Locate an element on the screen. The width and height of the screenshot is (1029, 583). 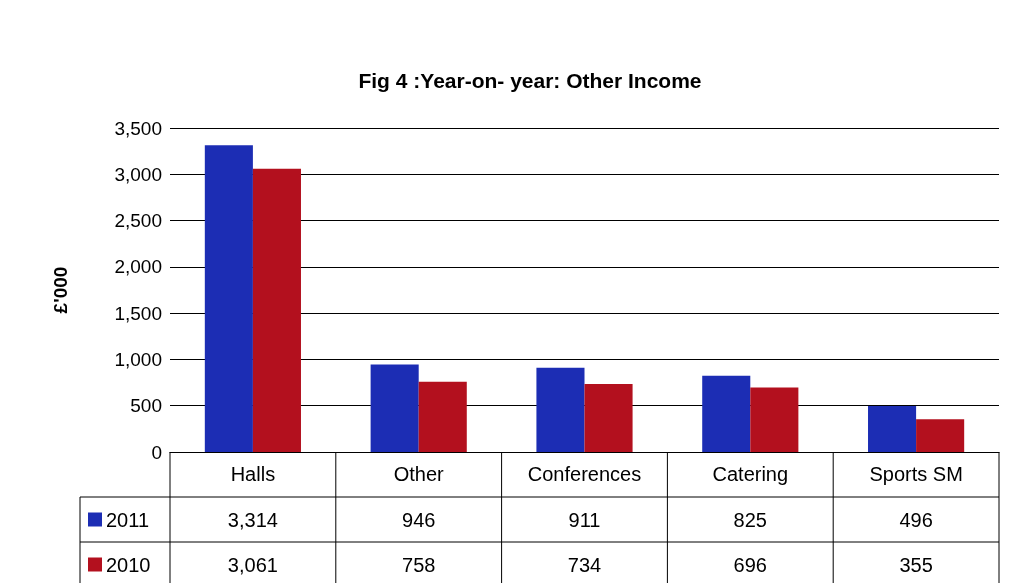
x-tick-label: Catering is located at coordinates (750, 474).